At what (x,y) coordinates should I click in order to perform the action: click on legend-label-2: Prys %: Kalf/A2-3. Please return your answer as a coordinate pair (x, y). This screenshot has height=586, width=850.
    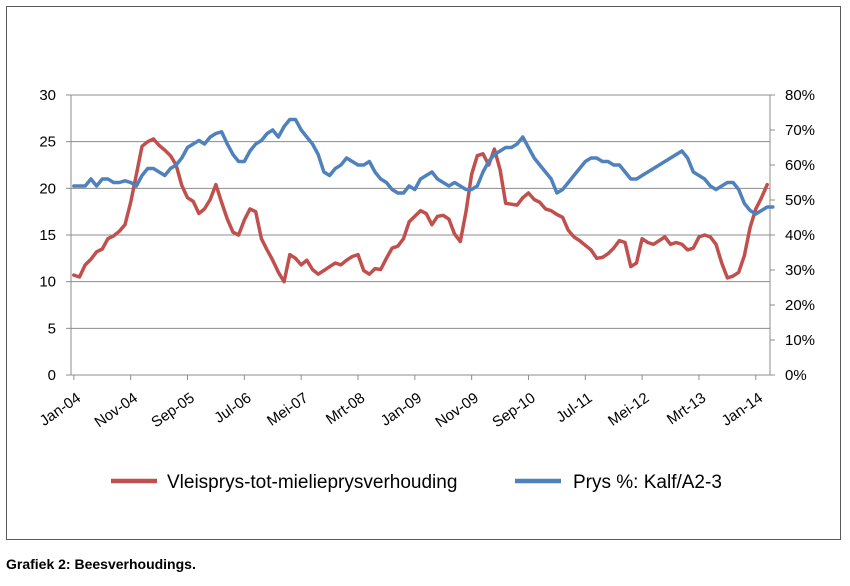
    Looking at the image, I should click on (647, 482).